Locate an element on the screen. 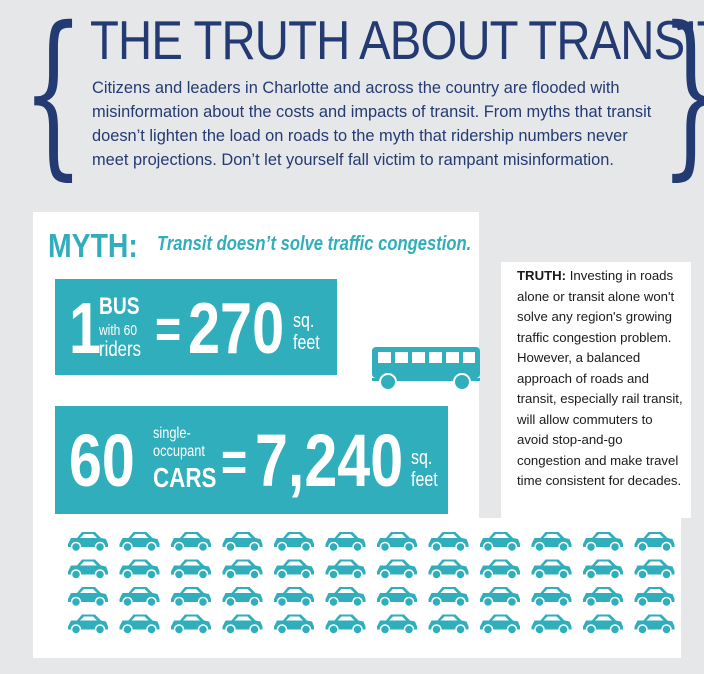 The height and width of the screenshot is (674, 704). bus-unit-line1: sq. is located at coordinates (304, 321).